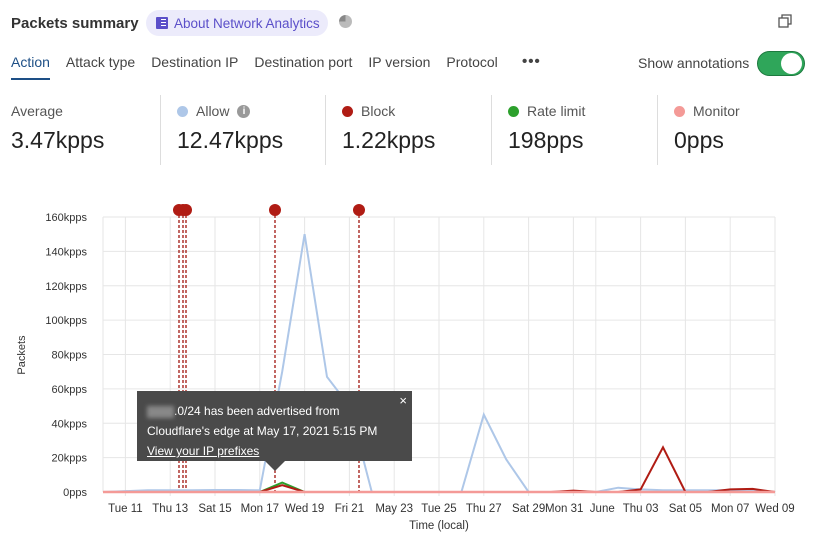 This screenshot has height=545, width=816. I want to click on y-tick-label: 80kpps, so click(70, 356).